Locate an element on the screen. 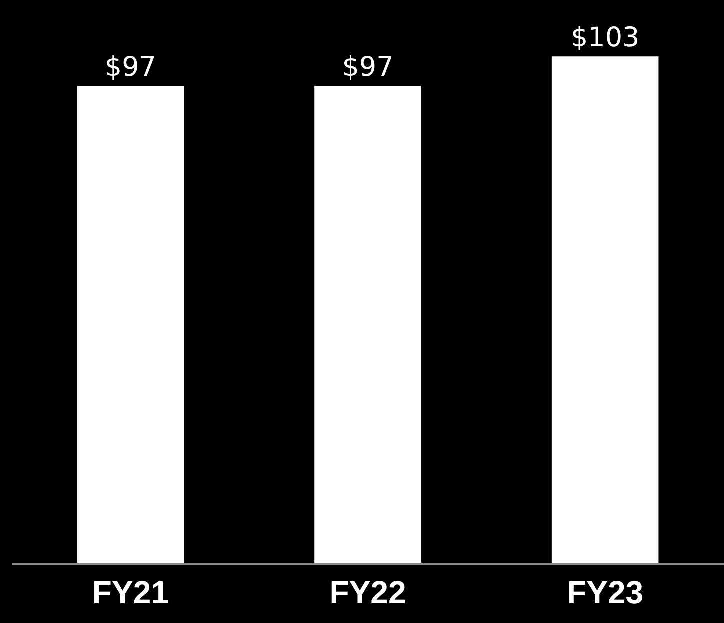 Image resolution: width=724 pixels, height=623 pixels. x-tick-label: FY22 is located at coordinates (368, 592).